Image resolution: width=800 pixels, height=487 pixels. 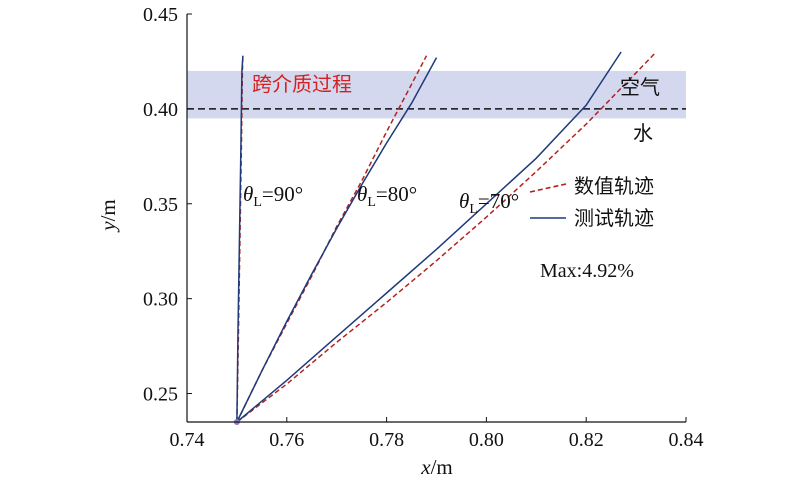 What do you see at coordinates (386, 440) in the screenshot?
I see `x-tick-label: 0.78` at bounding box center [386, 440].